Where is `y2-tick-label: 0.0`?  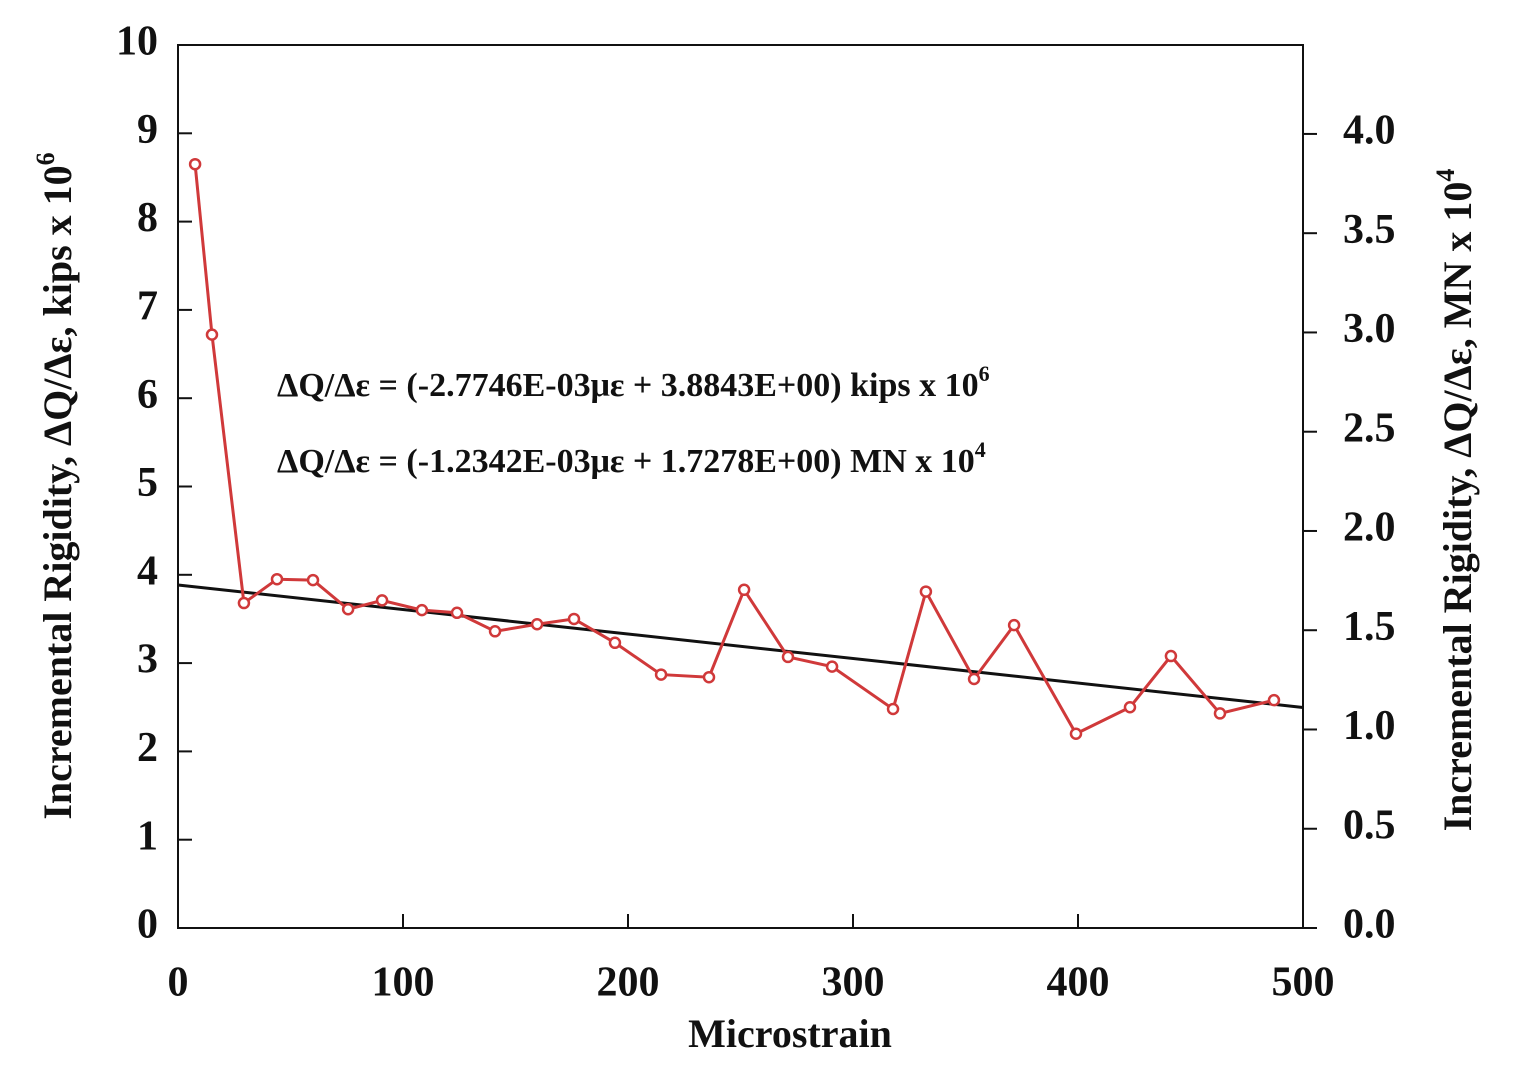
y2-tick-label: 0.0 is located at coordinates (1369, 925).